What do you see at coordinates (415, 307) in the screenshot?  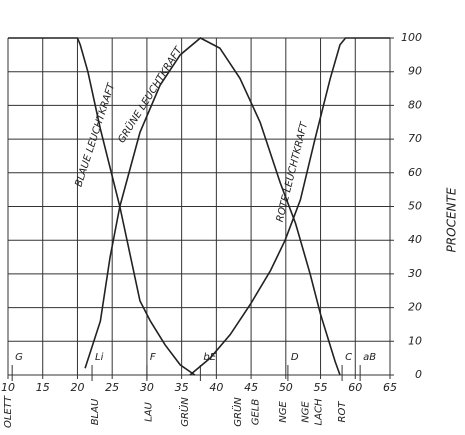 I see `y-tick-label: 20` at bounding box center [415, 307].